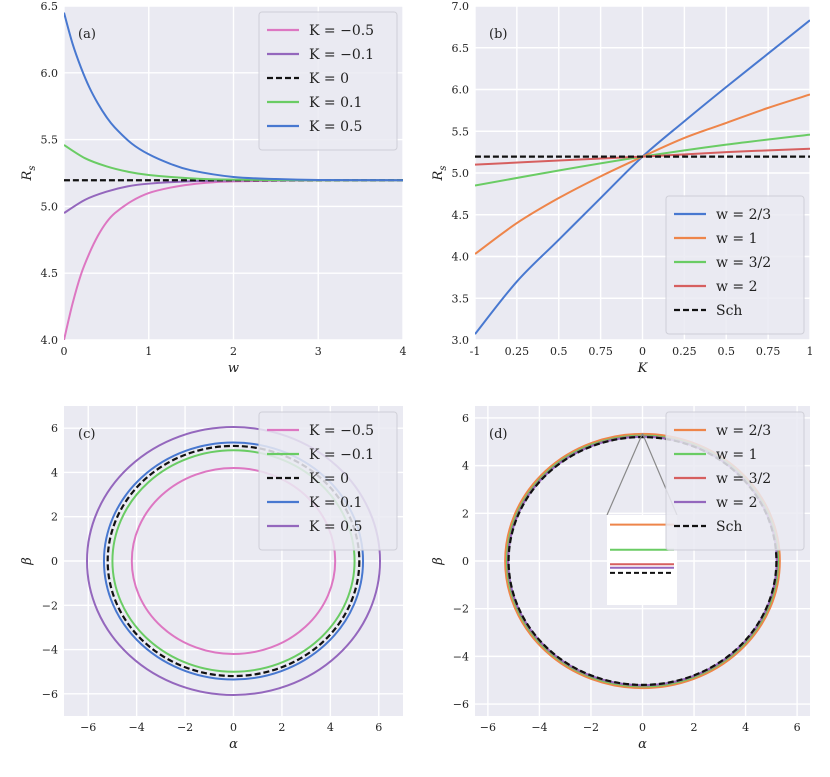 This screenshot has width=830, height=777. Describe the element at coordinates (461, 298) in the screenshot. I see `y-tick-label: 3.5` at that location.